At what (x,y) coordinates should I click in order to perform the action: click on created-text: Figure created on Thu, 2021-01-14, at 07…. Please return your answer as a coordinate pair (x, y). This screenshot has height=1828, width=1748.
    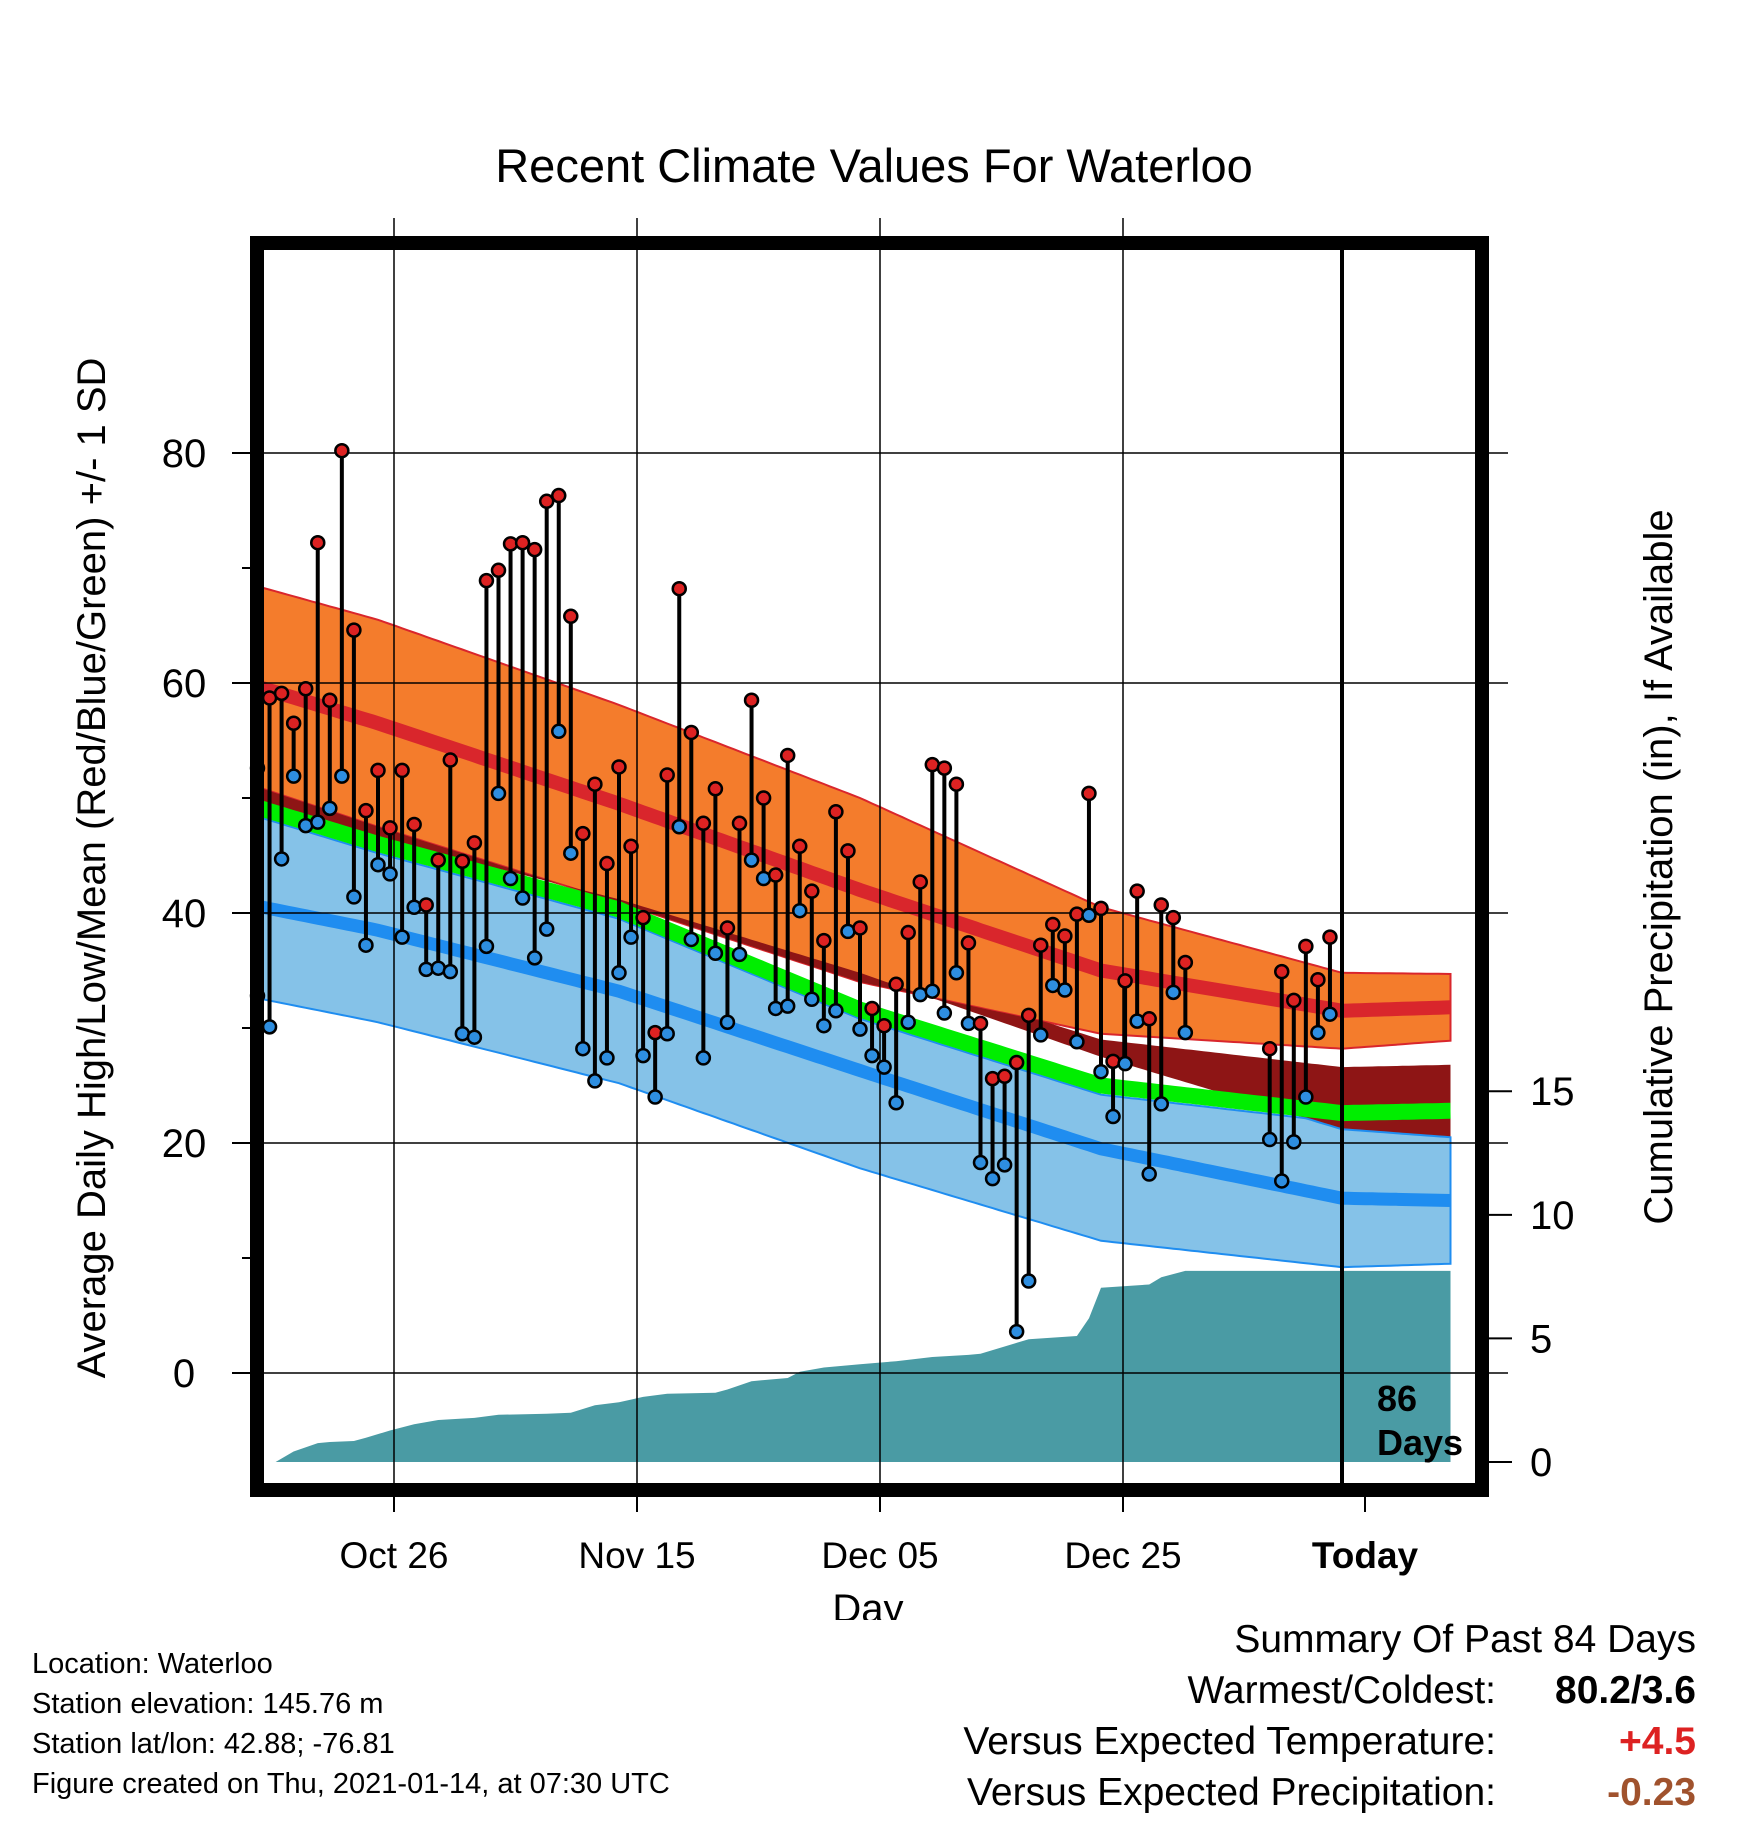
    Looking at the image, I should click on (351, 1784).